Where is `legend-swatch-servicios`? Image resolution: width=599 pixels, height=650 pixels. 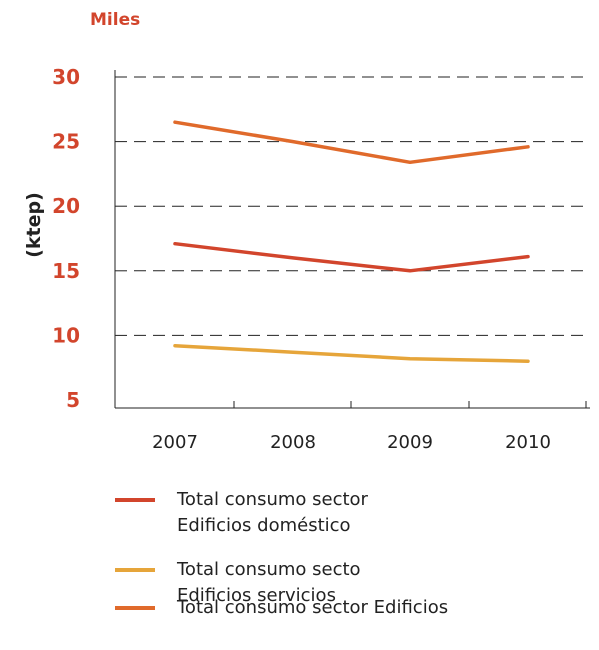 legend-swatch-servicios is located at coordinates (135, 570).